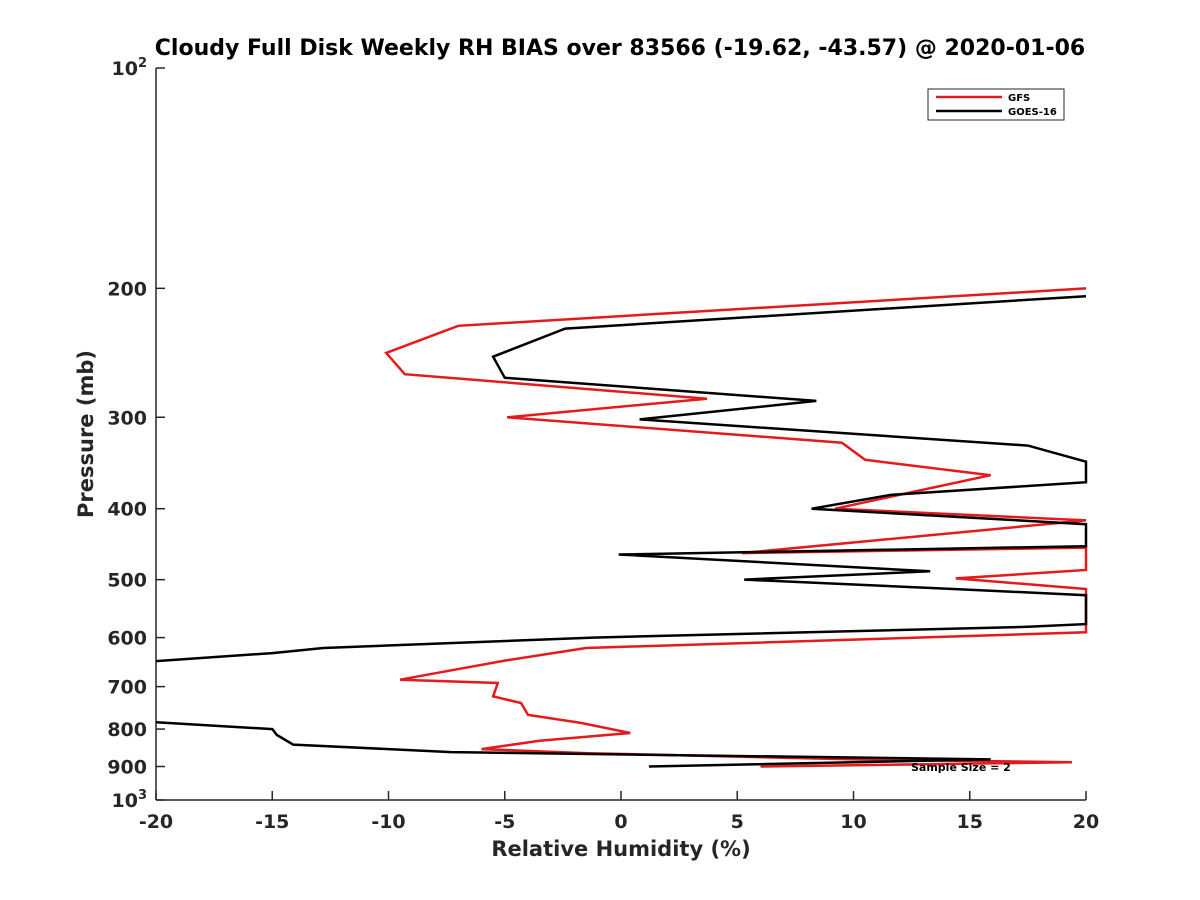 The height and width of the screenshot is (900, 1200). Describe the element at coordinates (737, 822) in the screenshot. I see `x-tick-label: 5` at that location.